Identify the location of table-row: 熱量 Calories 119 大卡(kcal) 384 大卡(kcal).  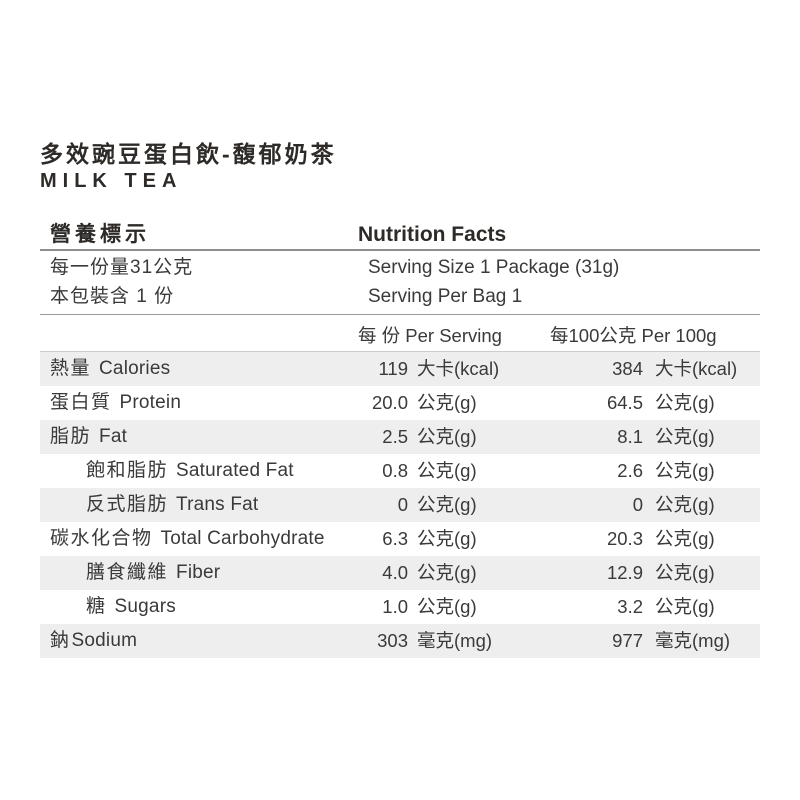
(400, 369).